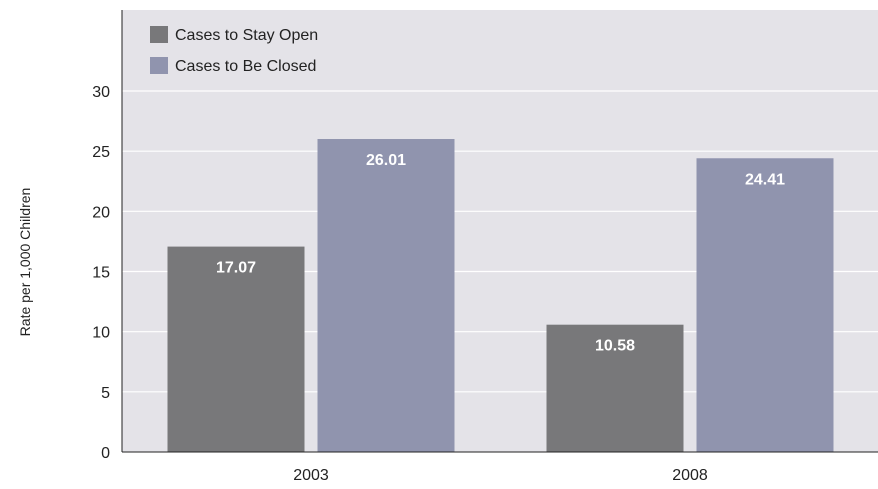 Image resolution: width=878 pixels, height=489 pixels. I want to click on legend-label: Cases to Stay Open, so click(246, 35).